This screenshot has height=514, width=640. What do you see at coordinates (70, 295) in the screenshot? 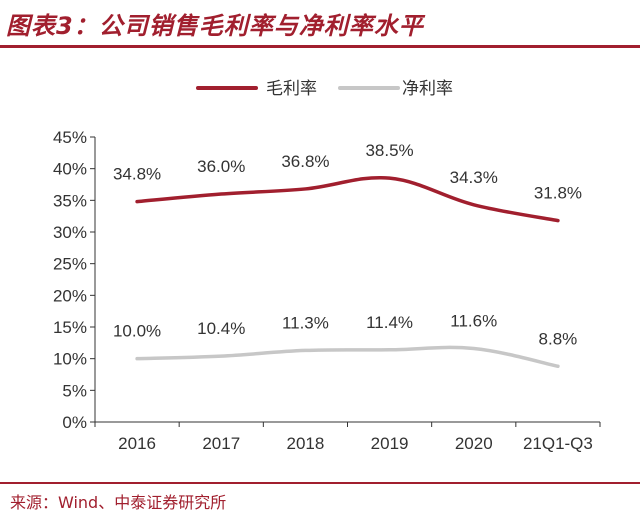
I see `y-tick-label: 20%` at bounding box center [70, 295].